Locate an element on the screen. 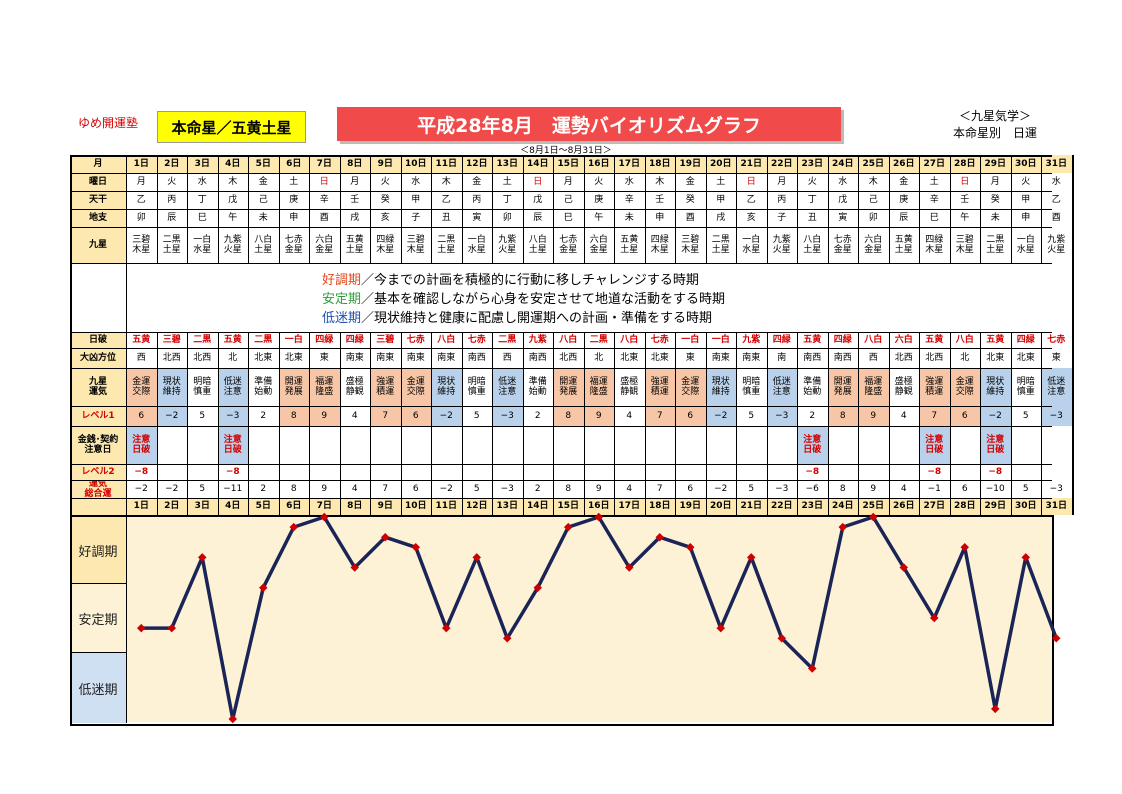  cell-d2-21: 21日 is located at coordinates (751, 506).